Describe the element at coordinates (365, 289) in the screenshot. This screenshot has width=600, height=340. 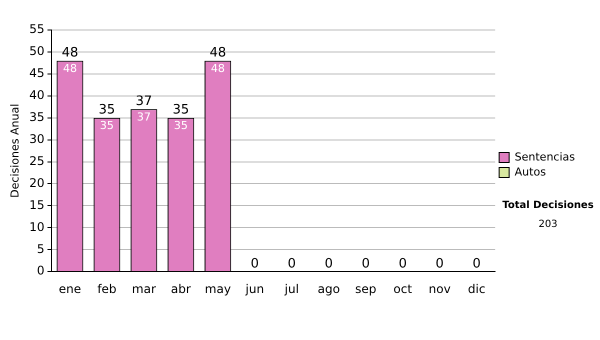
I see `x-tick-label: sep` at that location.